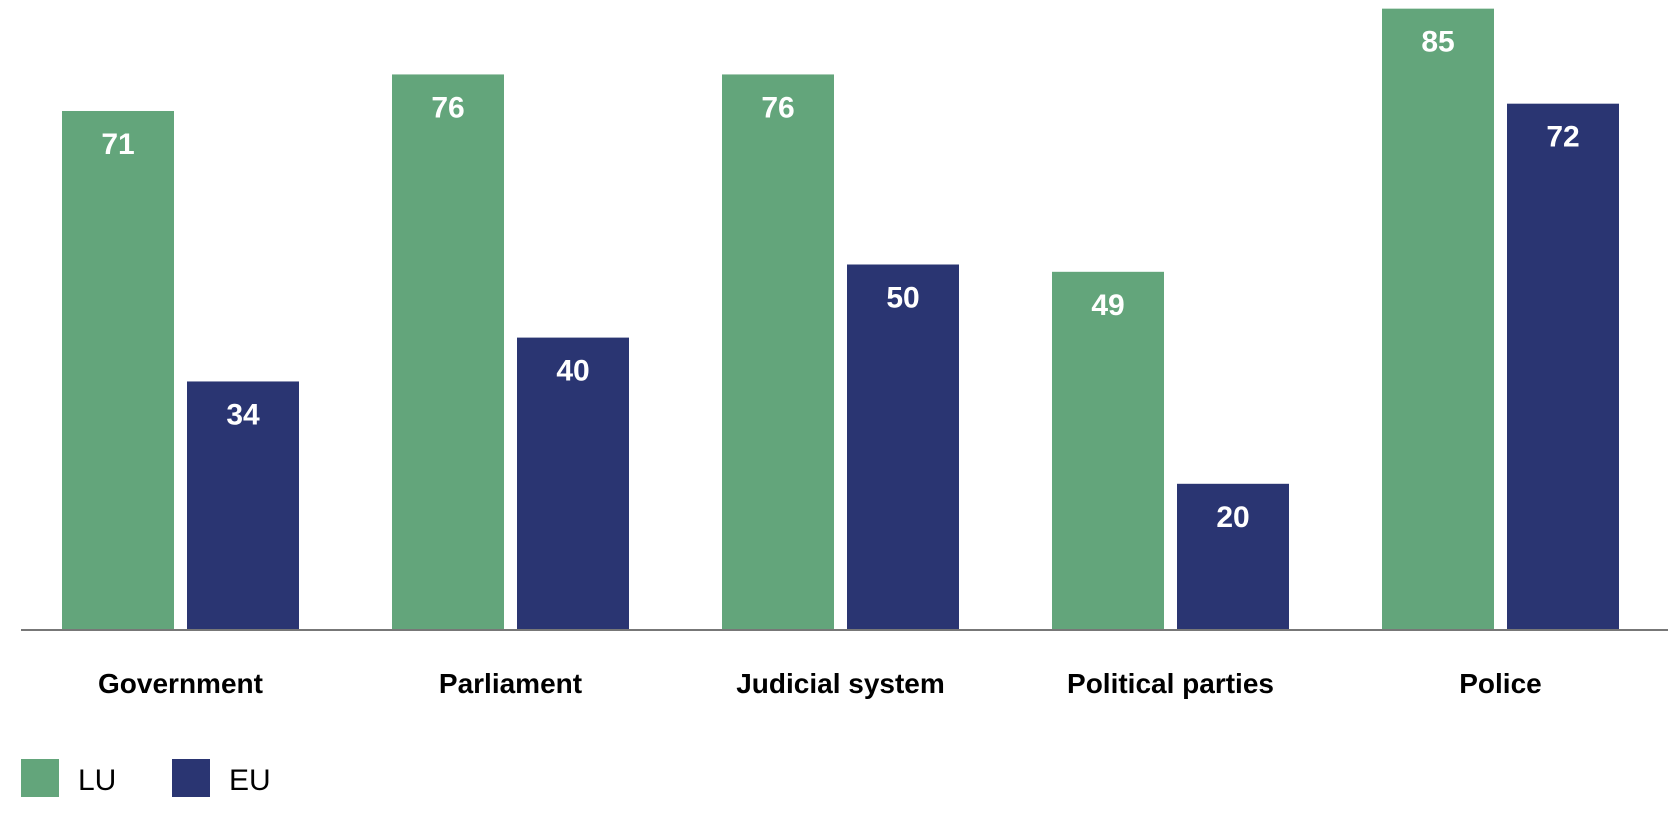  What do you see at coordinates (180, 683) in the screenshot?
I see `category-label: Government` at bounding box center [180, 683].